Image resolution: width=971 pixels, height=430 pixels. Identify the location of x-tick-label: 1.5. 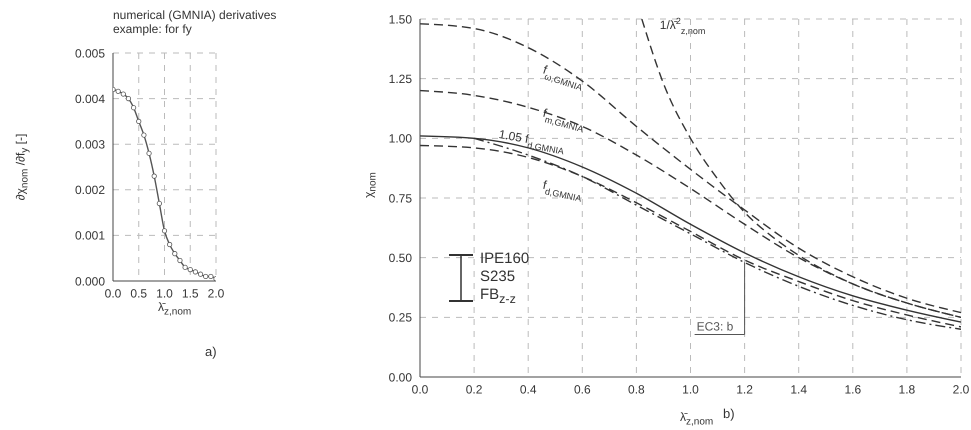
(190, 293).